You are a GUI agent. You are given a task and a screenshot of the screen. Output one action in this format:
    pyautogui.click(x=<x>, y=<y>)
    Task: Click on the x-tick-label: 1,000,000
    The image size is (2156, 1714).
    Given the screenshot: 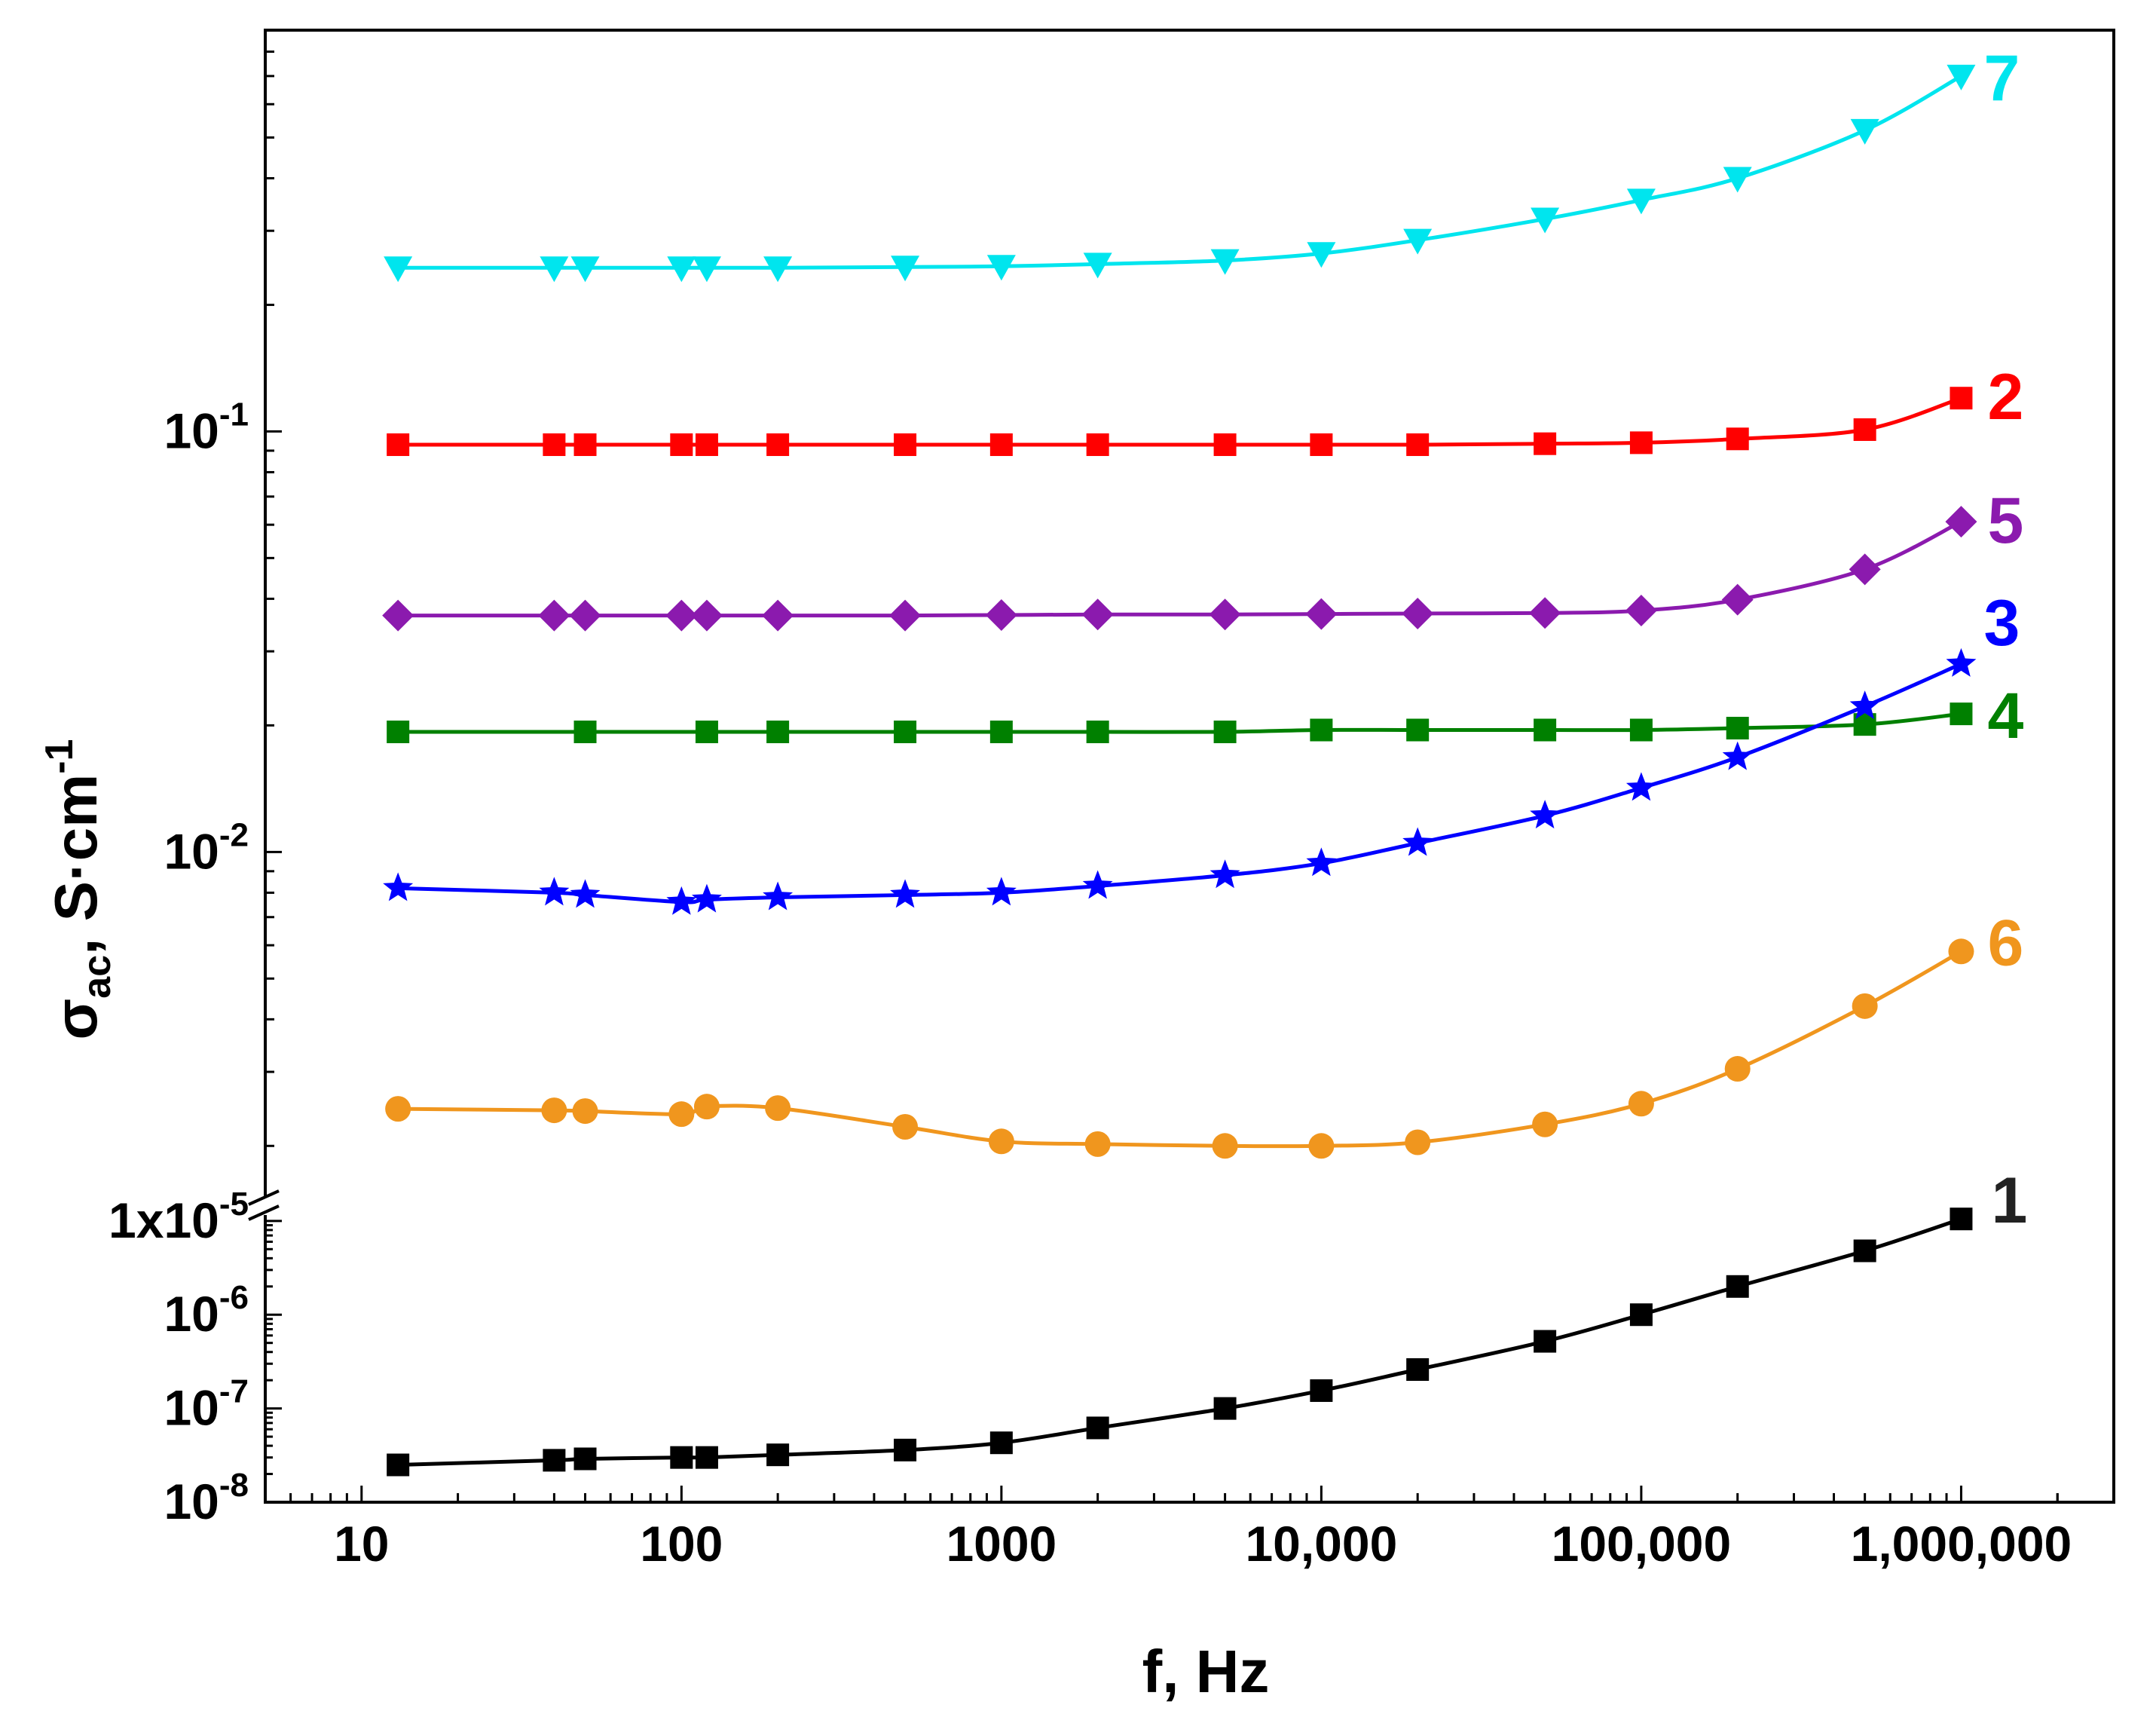 What is the action you would take?
    pyautogui.click(x=1961, y=1544)
    